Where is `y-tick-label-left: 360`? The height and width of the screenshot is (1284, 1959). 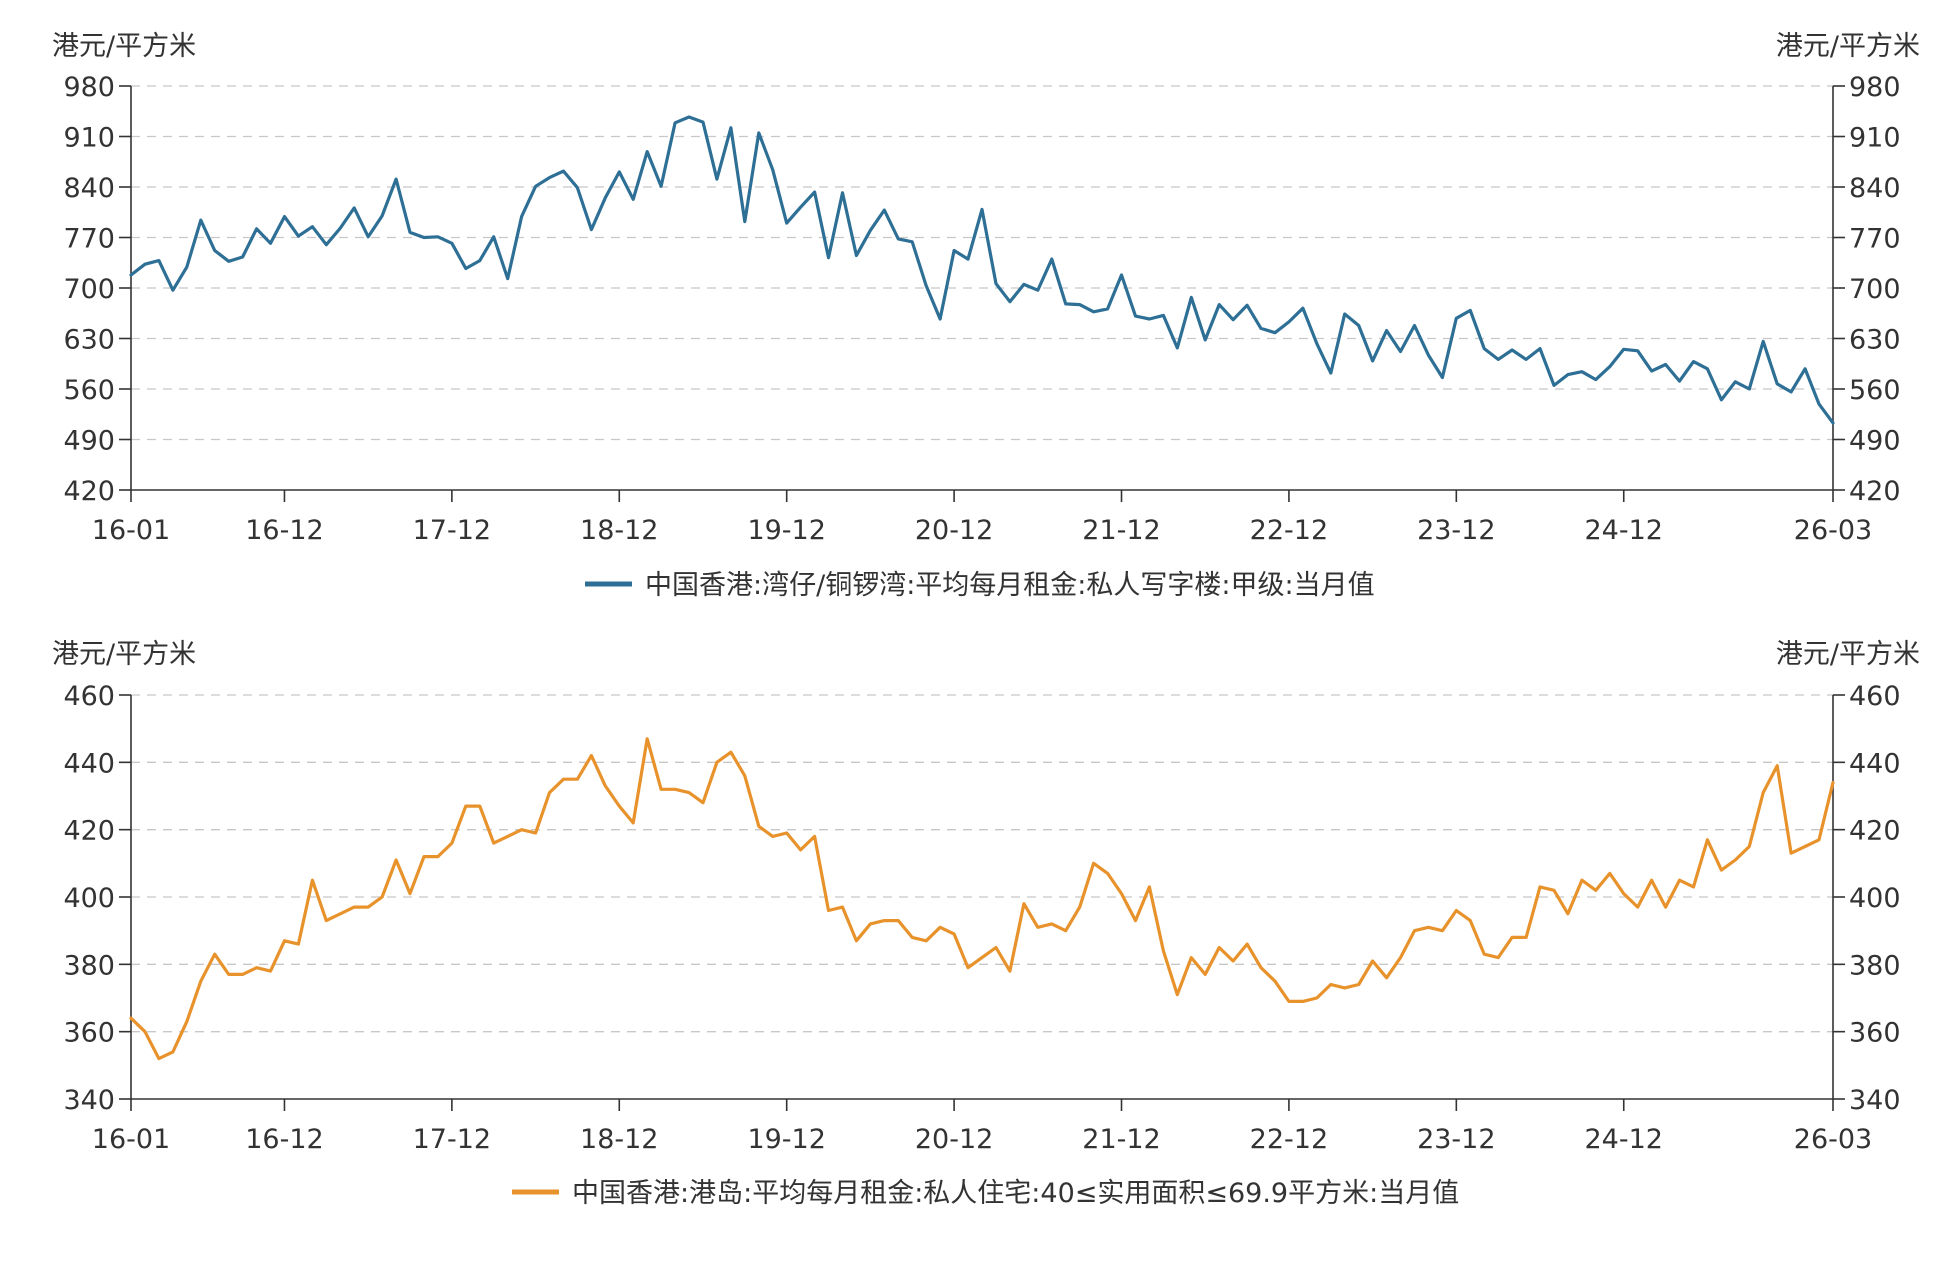 y-tick-label-left: 360 is located at coordinates (89, 1033).